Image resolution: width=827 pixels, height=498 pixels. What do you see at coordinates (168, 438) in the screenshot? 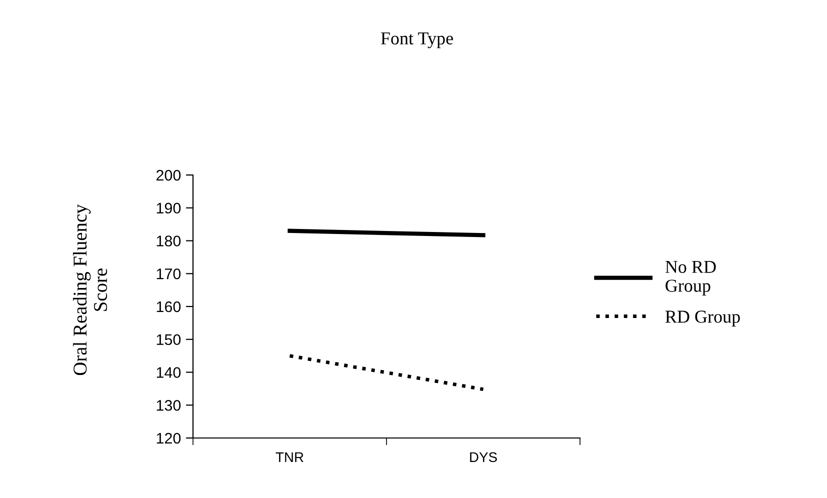
I see `y-tick-label: 120` at bounding box center [168, 438].